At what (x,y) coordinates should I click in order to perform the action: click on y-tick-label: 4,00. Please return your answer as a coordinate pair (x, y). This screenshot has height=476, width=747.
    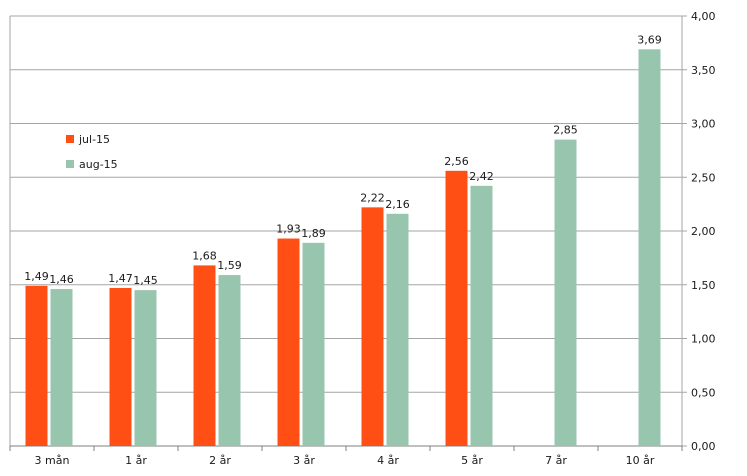
    Looking at the image, I should click on (703, 16).